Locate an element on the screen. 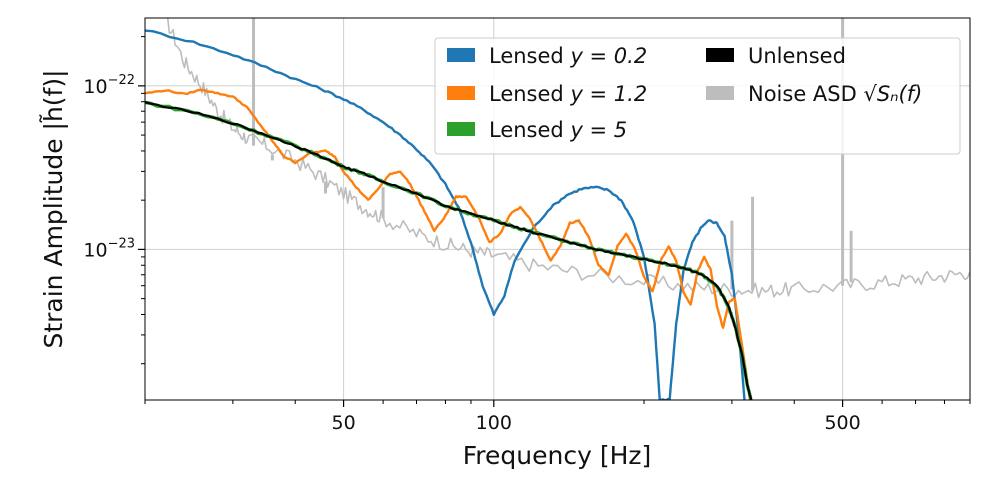  x-tick-label: 50 is located at coordinates (343, 423).